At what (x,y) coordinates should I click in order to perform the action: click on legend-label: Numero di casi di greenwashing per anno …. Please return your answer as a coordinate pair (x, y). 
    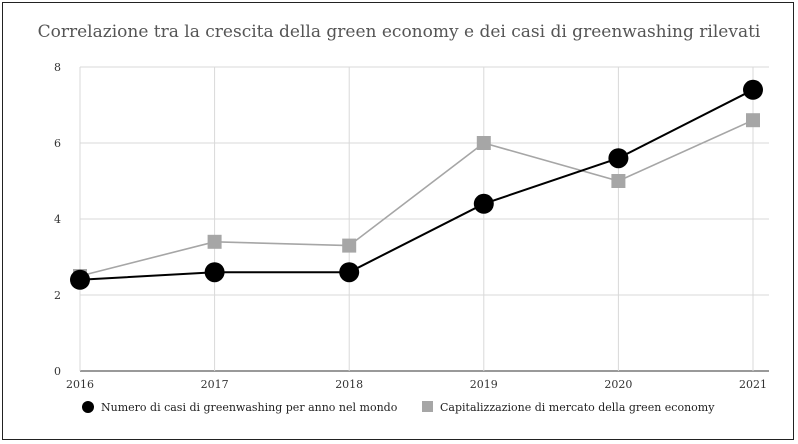
    Looking at the image, I should click on (249, 407).